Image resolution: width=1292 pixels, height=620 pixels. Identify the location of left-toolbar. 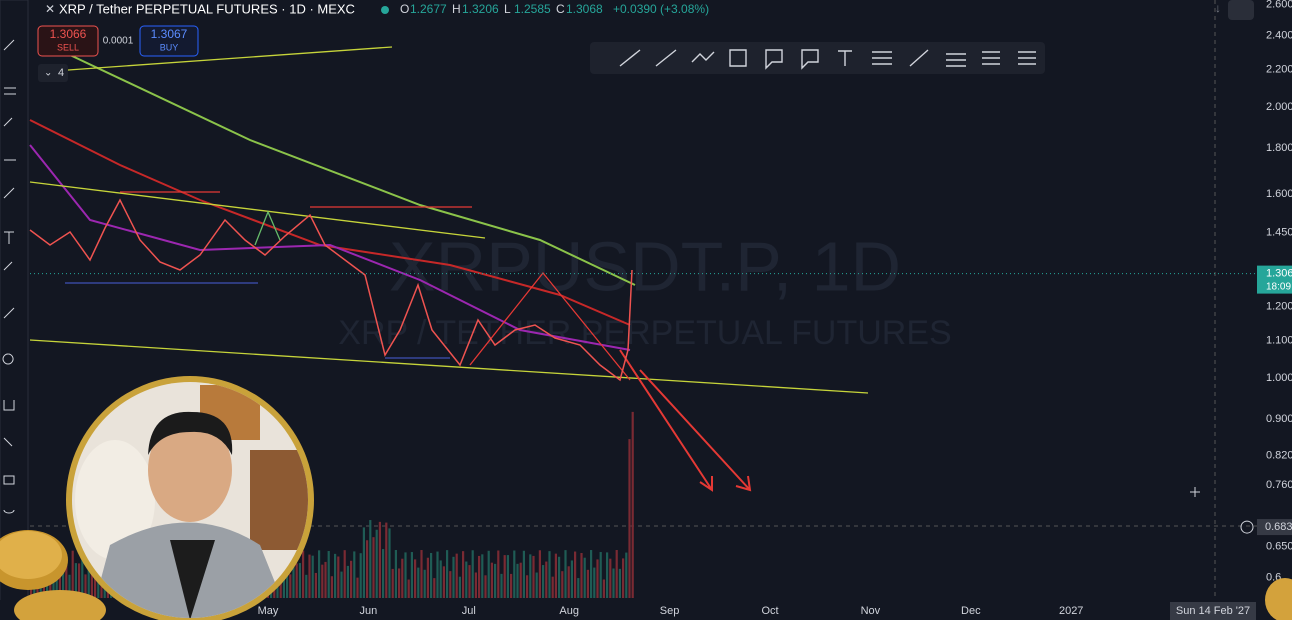
(14, 310).